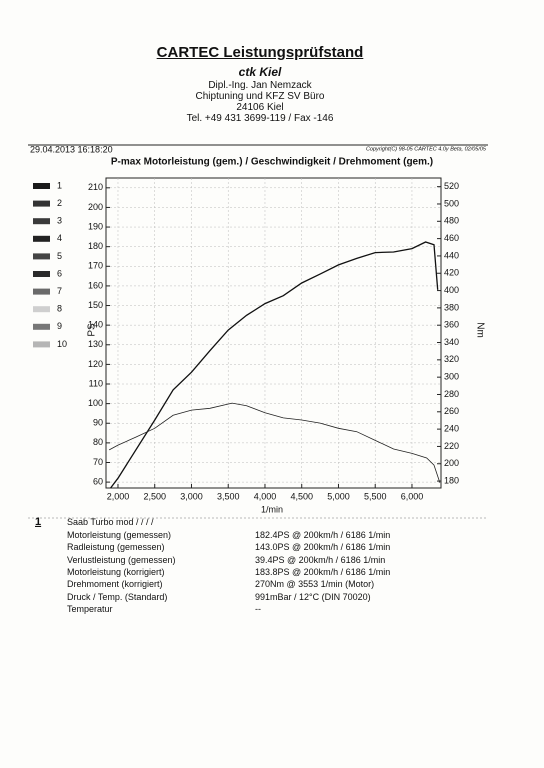 This screenshot has width=544, height=768. Describe the element at coordinates (260, 118) in the screenshot. I see `header-line: Tel. +49 431 3699-119 / Fax -146` at that location.